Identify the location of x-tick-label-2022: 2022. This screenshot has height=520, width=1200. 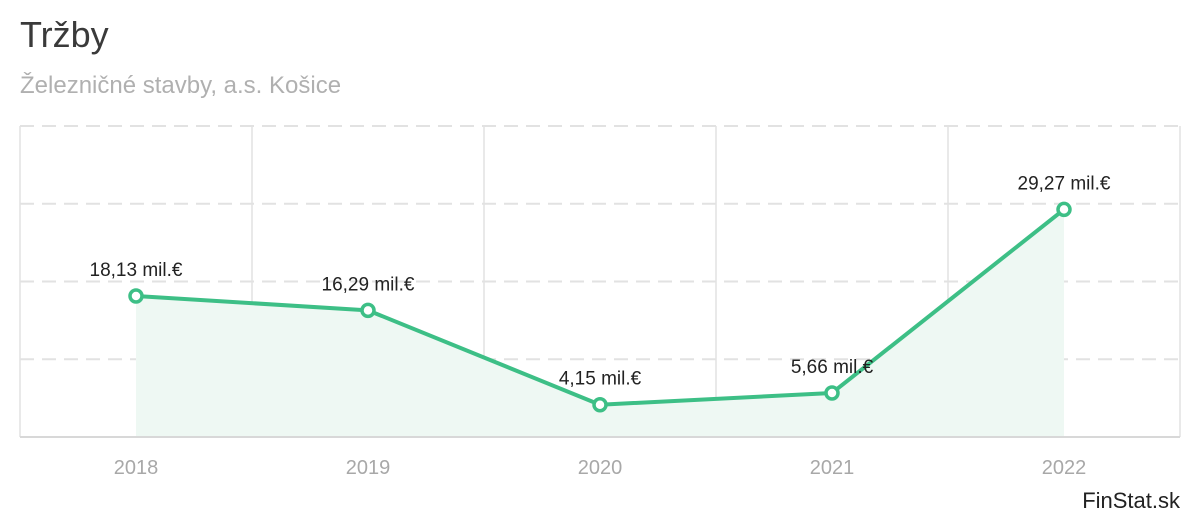
(1064, 468).